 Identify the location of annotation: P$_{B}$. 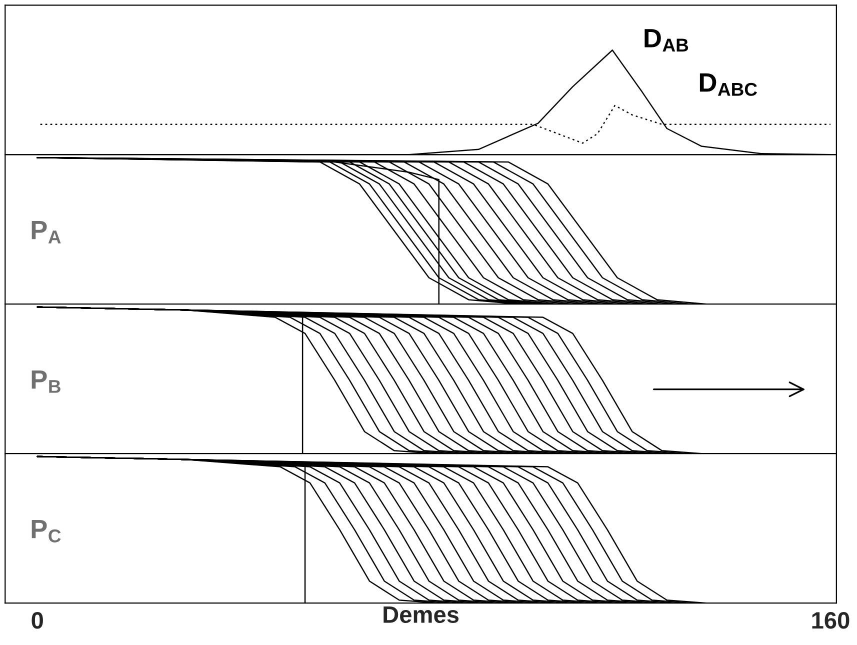
(46, 381).